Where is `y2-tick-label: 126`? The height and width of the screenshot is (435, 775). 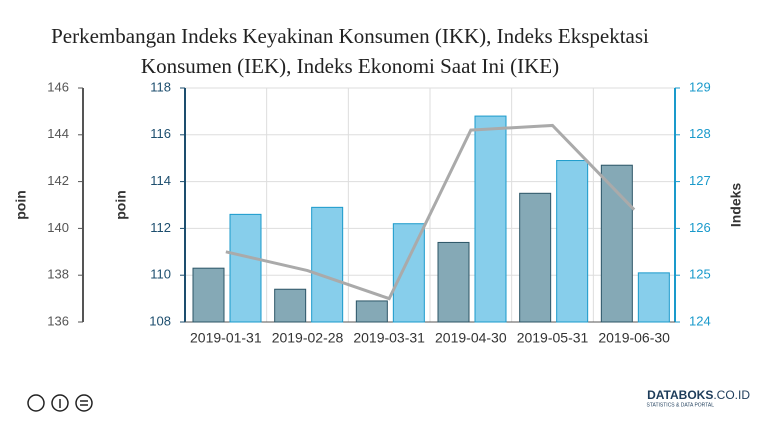 y2-tick-label: 126 is located at coordinates (700, 227).